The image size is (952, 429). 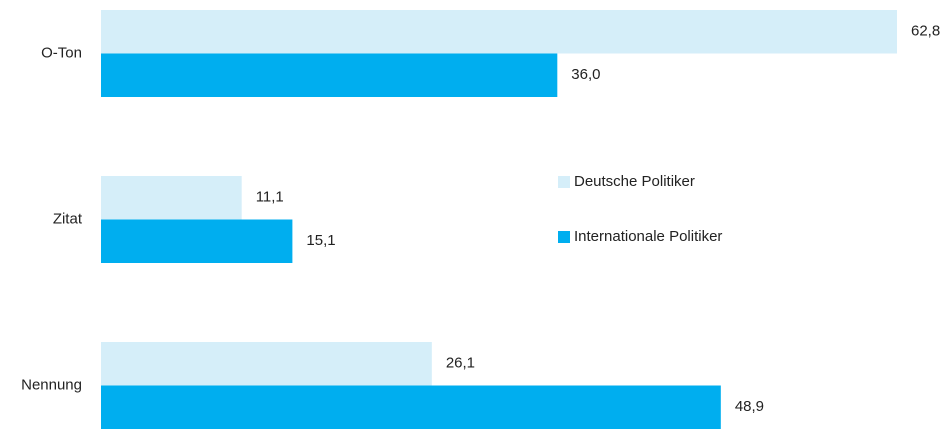 What do you see at coordinates (634, 181) in the screenshot?
I see `legend-label: Deutsche Politiker` at bounding box center [634, 181].